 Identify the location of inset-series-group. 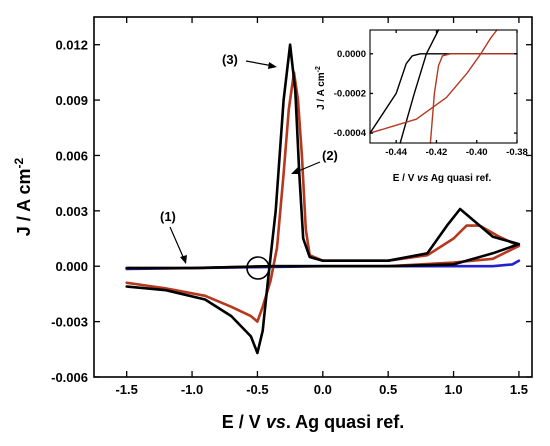
(443, 86).